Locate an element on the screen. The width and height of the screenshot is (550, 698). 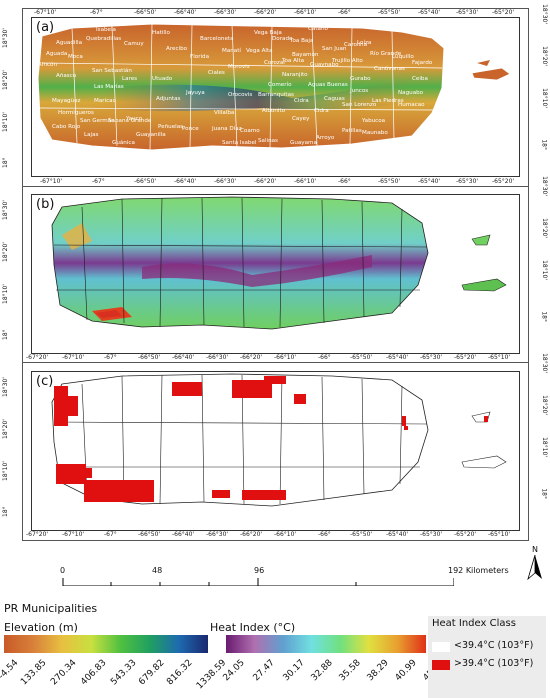
north-label: N is located at coordinates (535, 549).